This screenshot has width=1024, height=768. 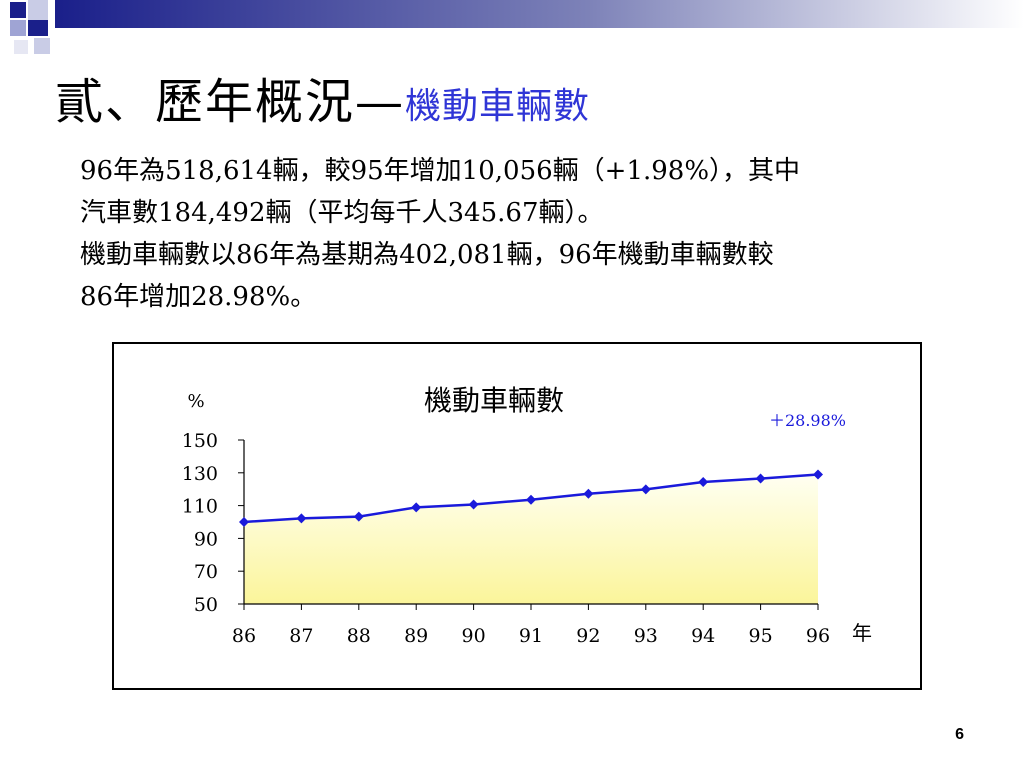 What do you see at coordinates (818, 636) in the screenshot?
I see `x-tick-label: 96` at bounding box center [818, 636].